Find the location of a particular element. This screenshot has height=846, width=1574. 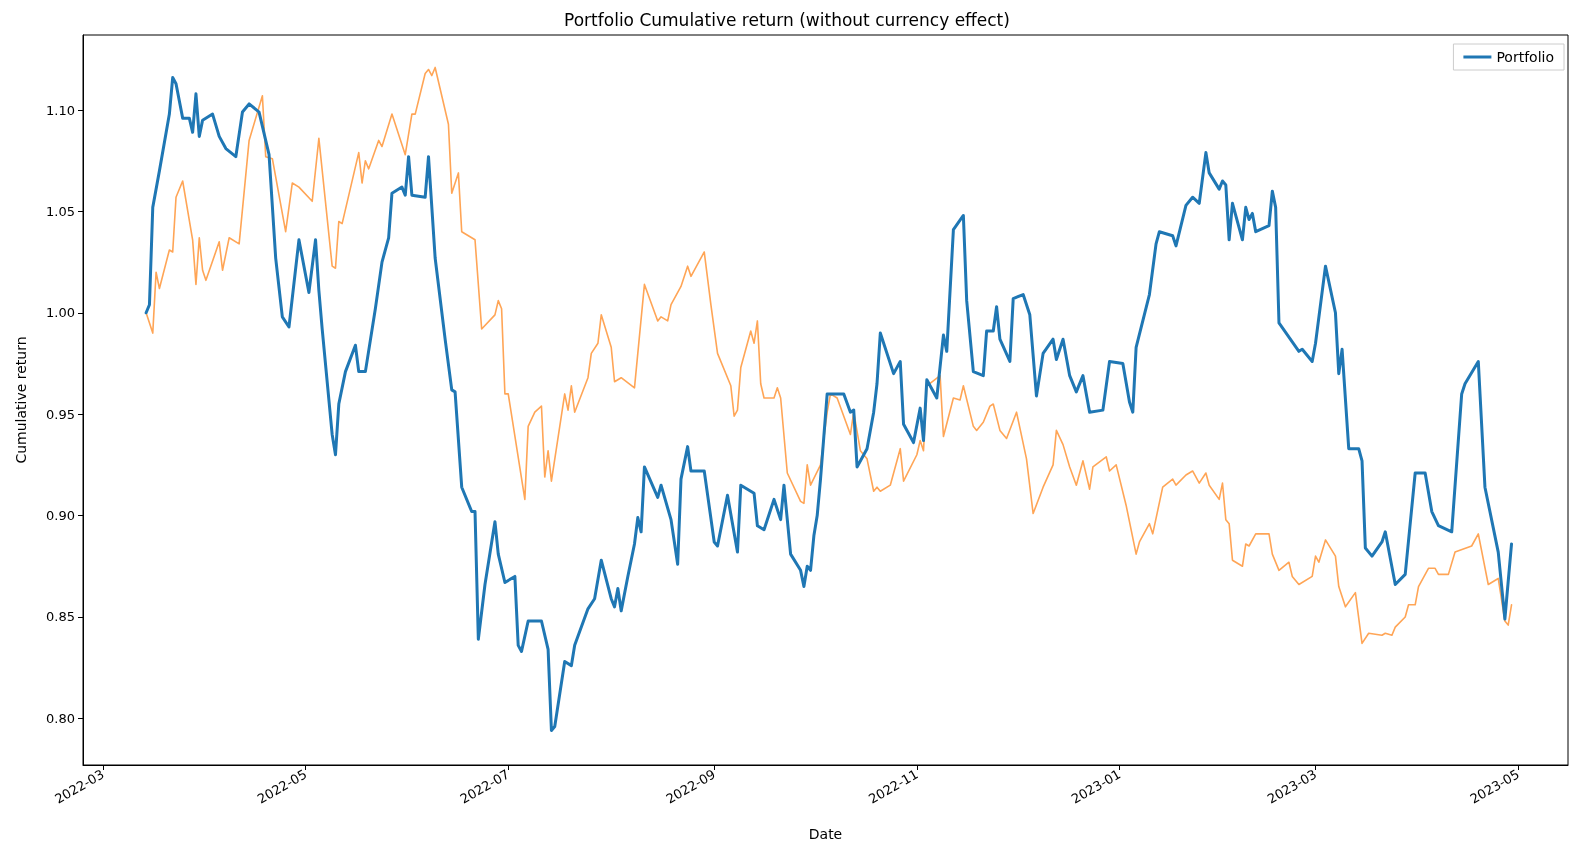

legend-label: Portfolio is located at coordinates (1525, 57).